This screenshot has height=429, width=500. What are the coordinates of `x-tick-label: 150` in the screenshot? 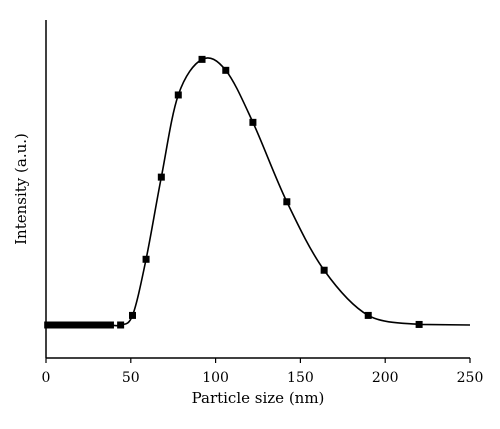 It's located at (300, 378).